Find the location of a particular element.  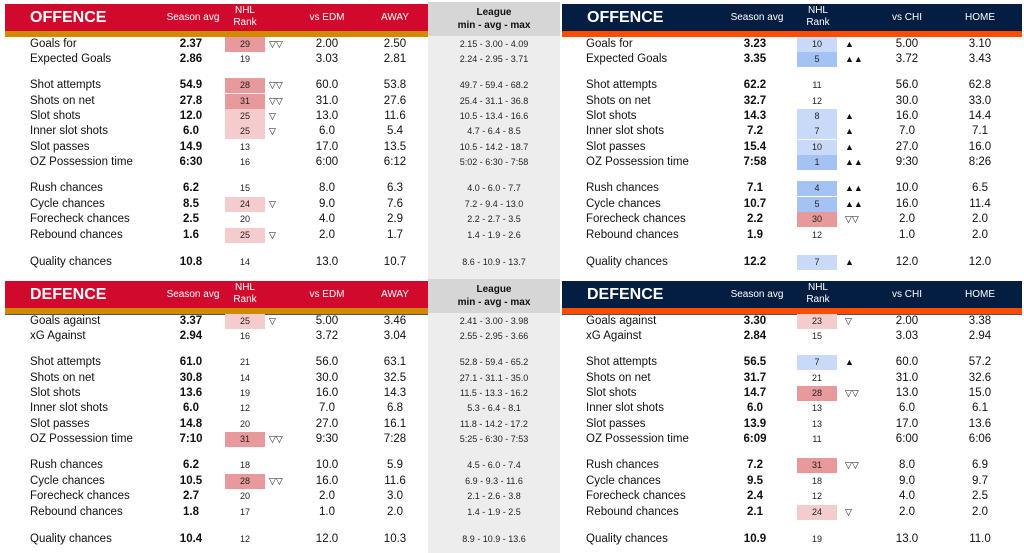

league-range-value: 5:25 - 6:30 - 7:53 is located at coordinates (494, 439).